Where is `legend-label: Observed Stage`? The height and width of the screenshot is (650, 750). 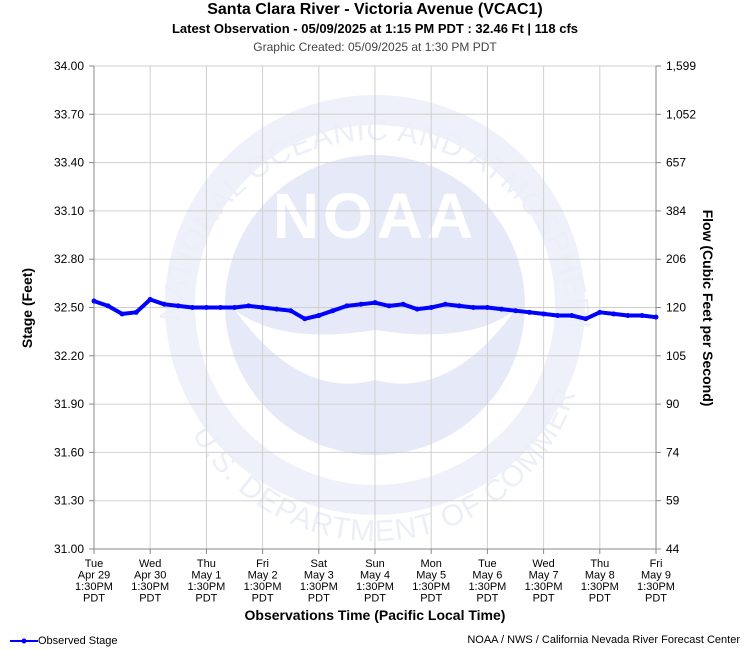 legend-label: Observed Stage is located at coordinates (78, 641).